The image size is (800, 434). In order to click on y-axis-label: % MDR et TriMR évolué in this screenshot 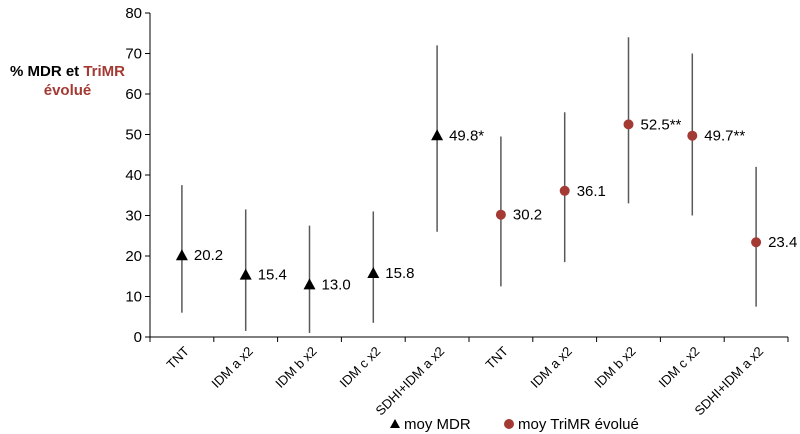, I will do `click(67, 81)`.